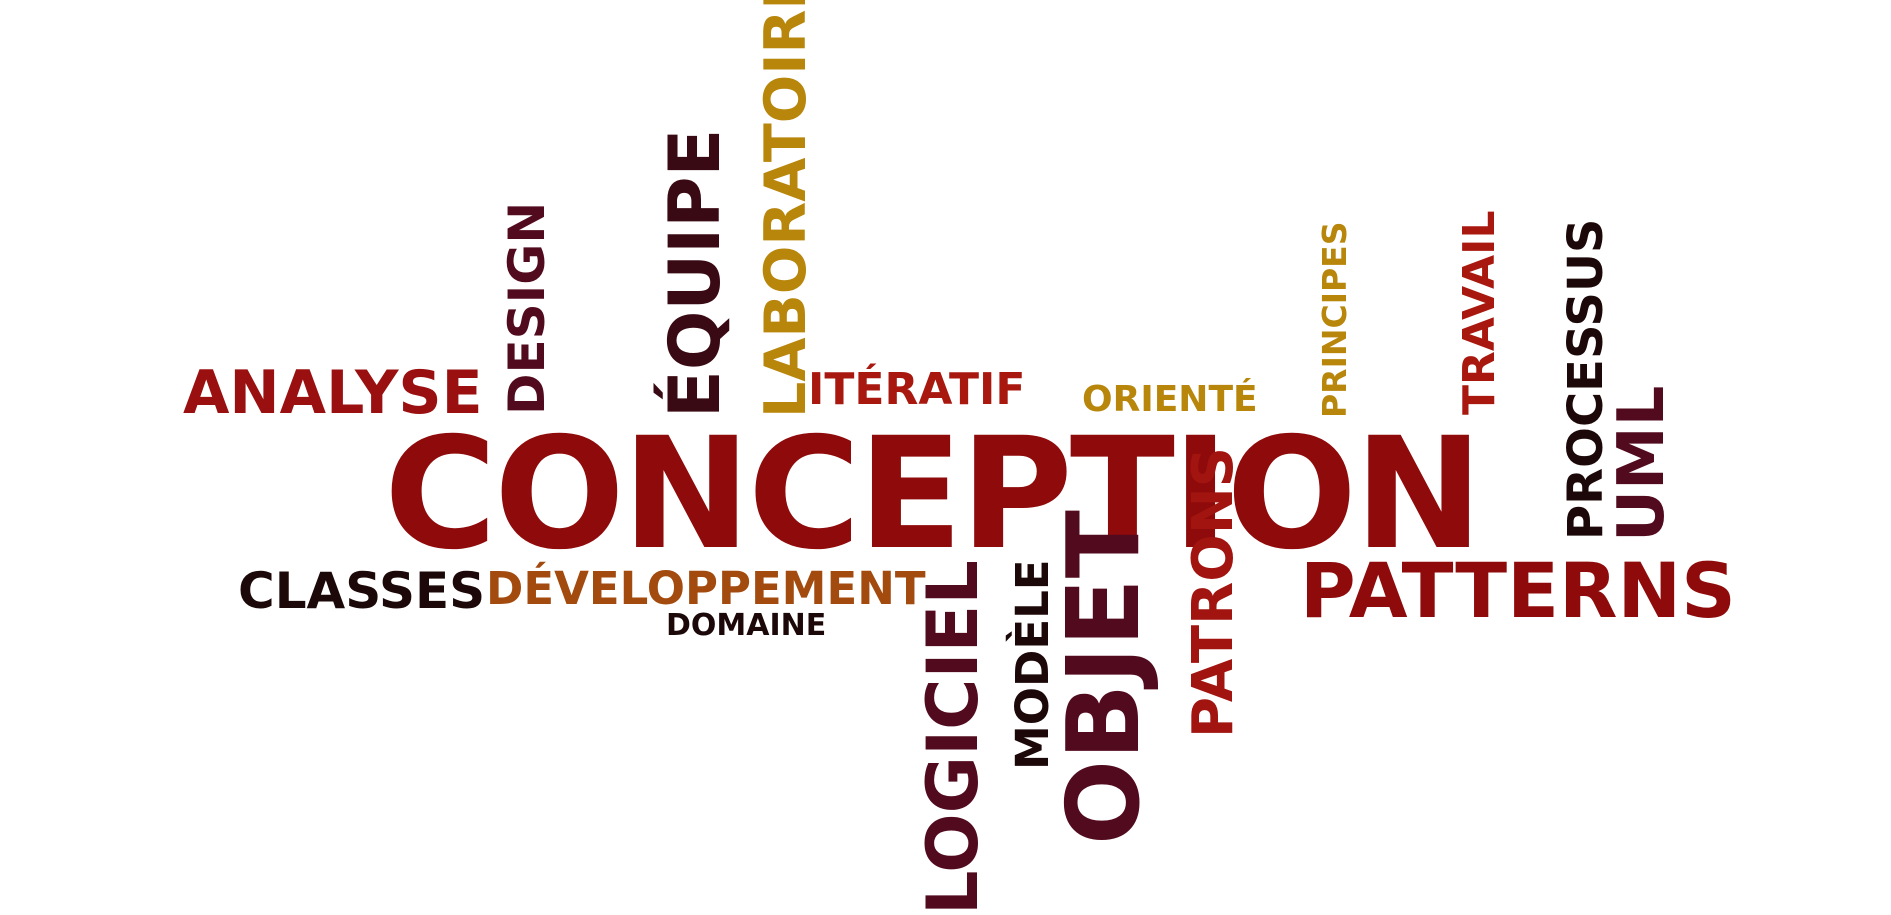 Image resolution: width=1891 pixels, height=915 pixels. Describe the element at coordinates (1334, 320) in the screenshot. I see `word-principes: PRINCIPES` at that location.